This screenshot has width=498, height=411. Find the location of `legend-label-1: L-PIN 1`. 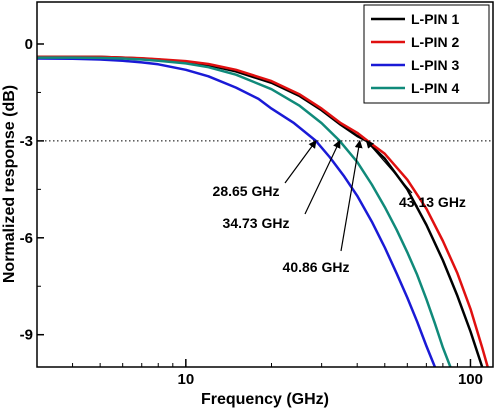

legend-label-1: L-PIN 1 is located at coordinates (435, 19).